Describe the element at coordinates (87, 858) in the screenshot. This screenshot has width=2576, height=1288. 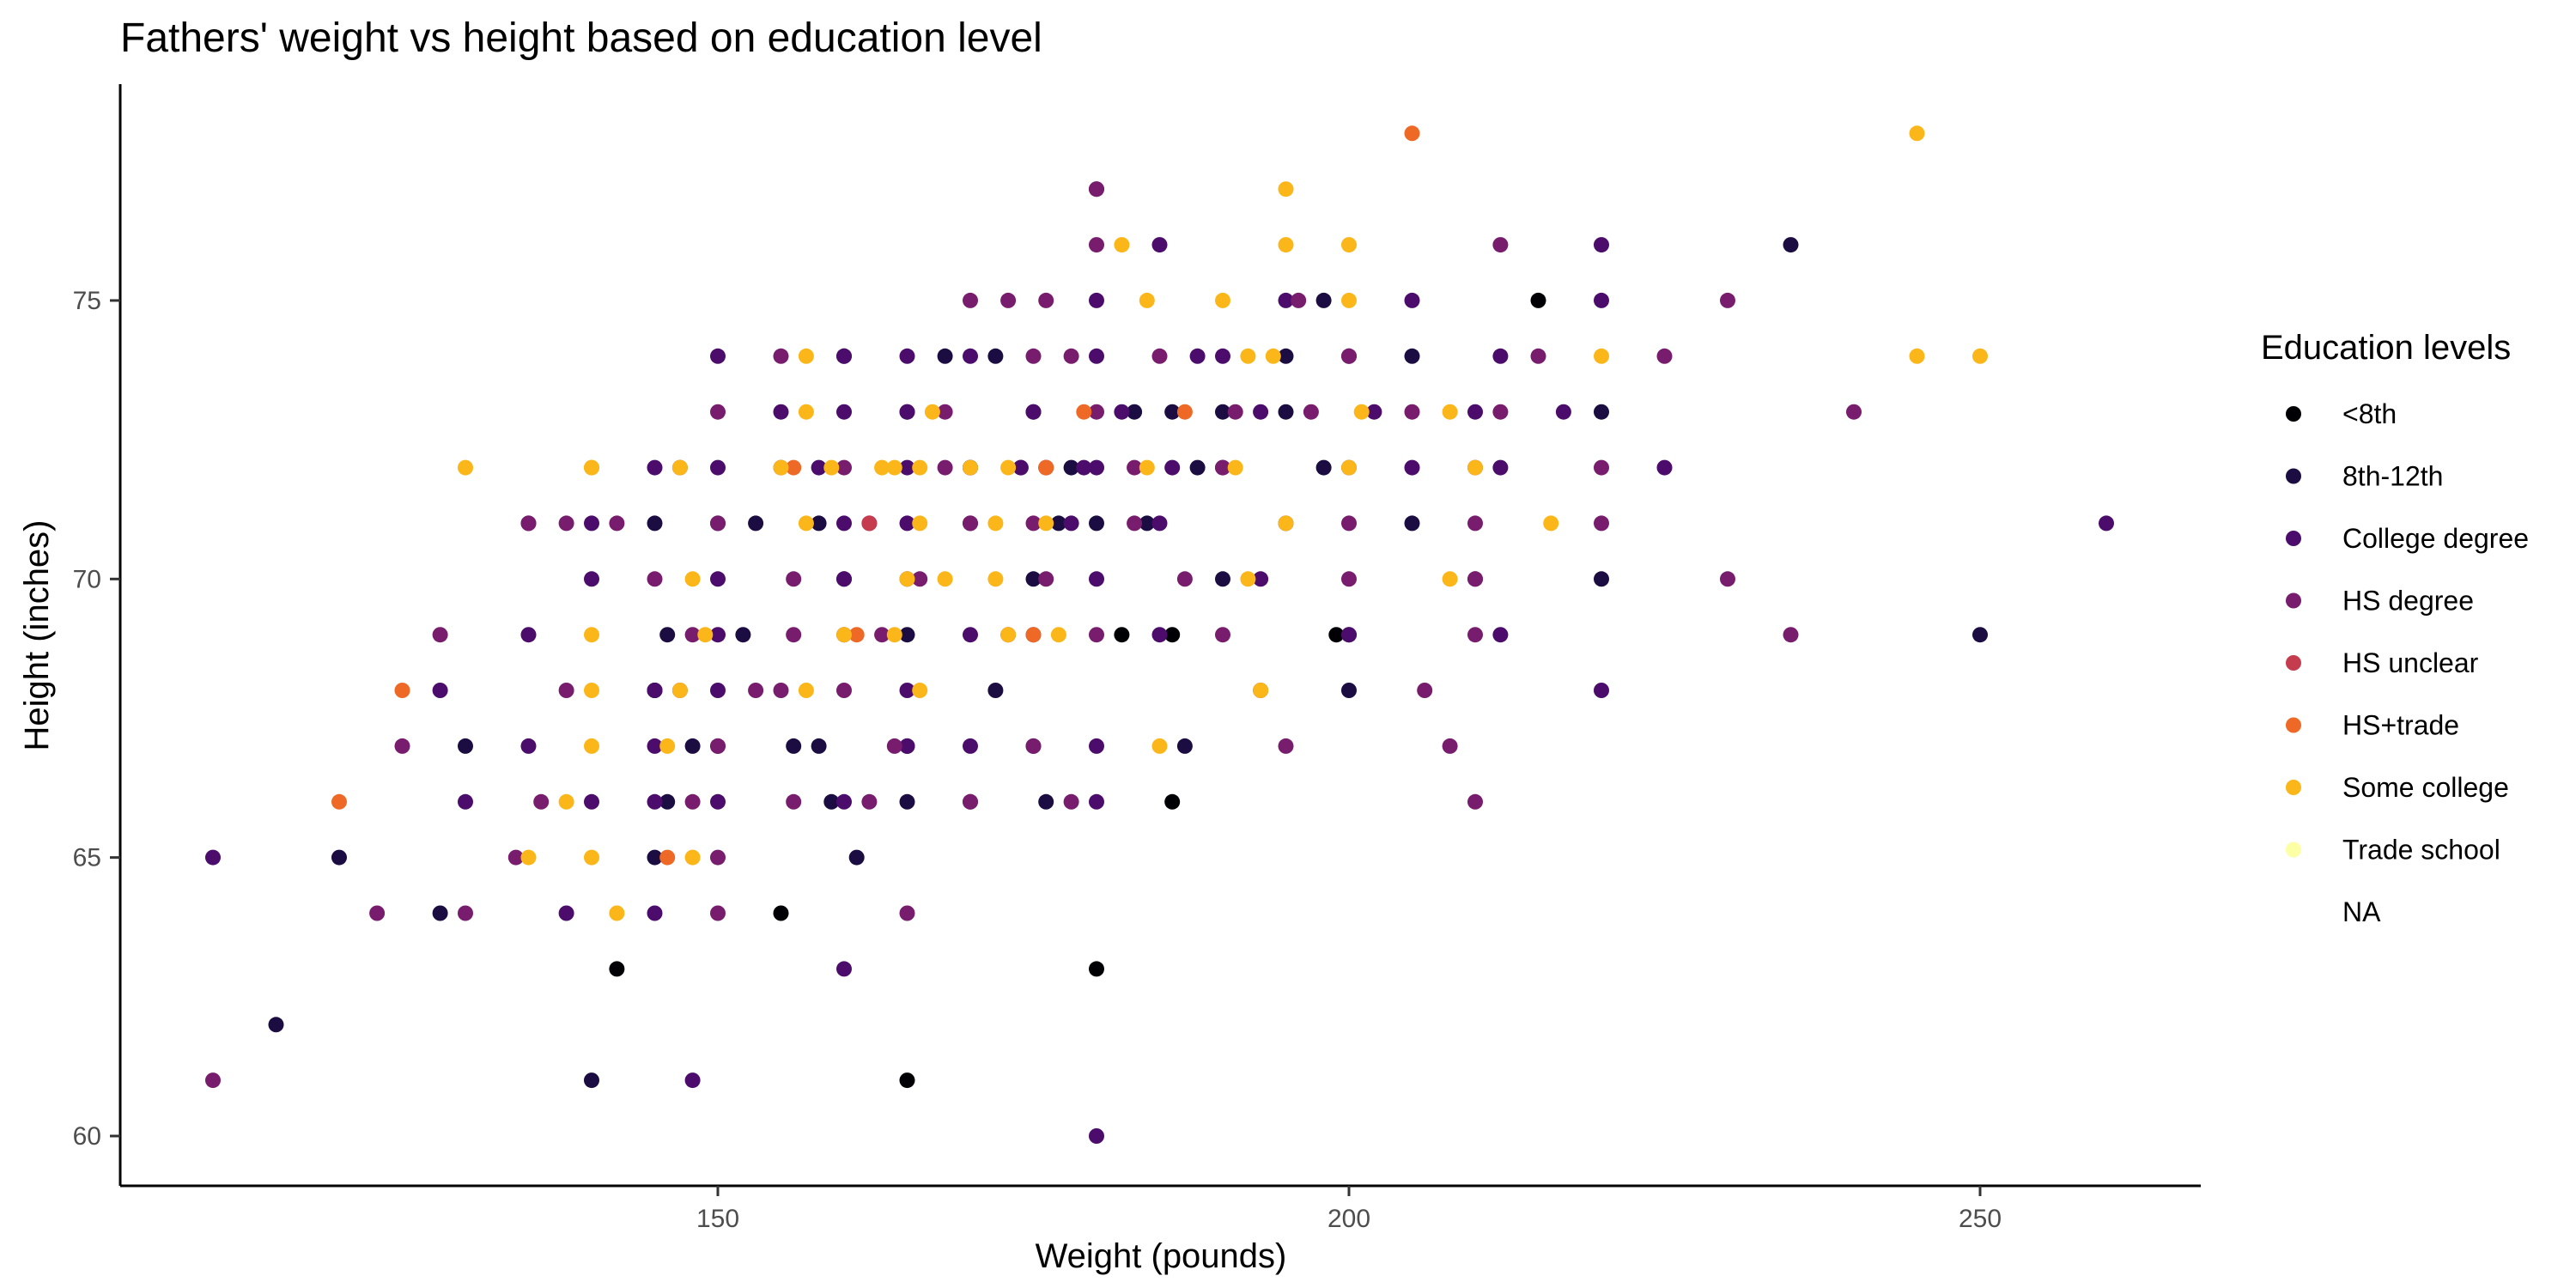
I see `y-tick-label: 65` at that location.